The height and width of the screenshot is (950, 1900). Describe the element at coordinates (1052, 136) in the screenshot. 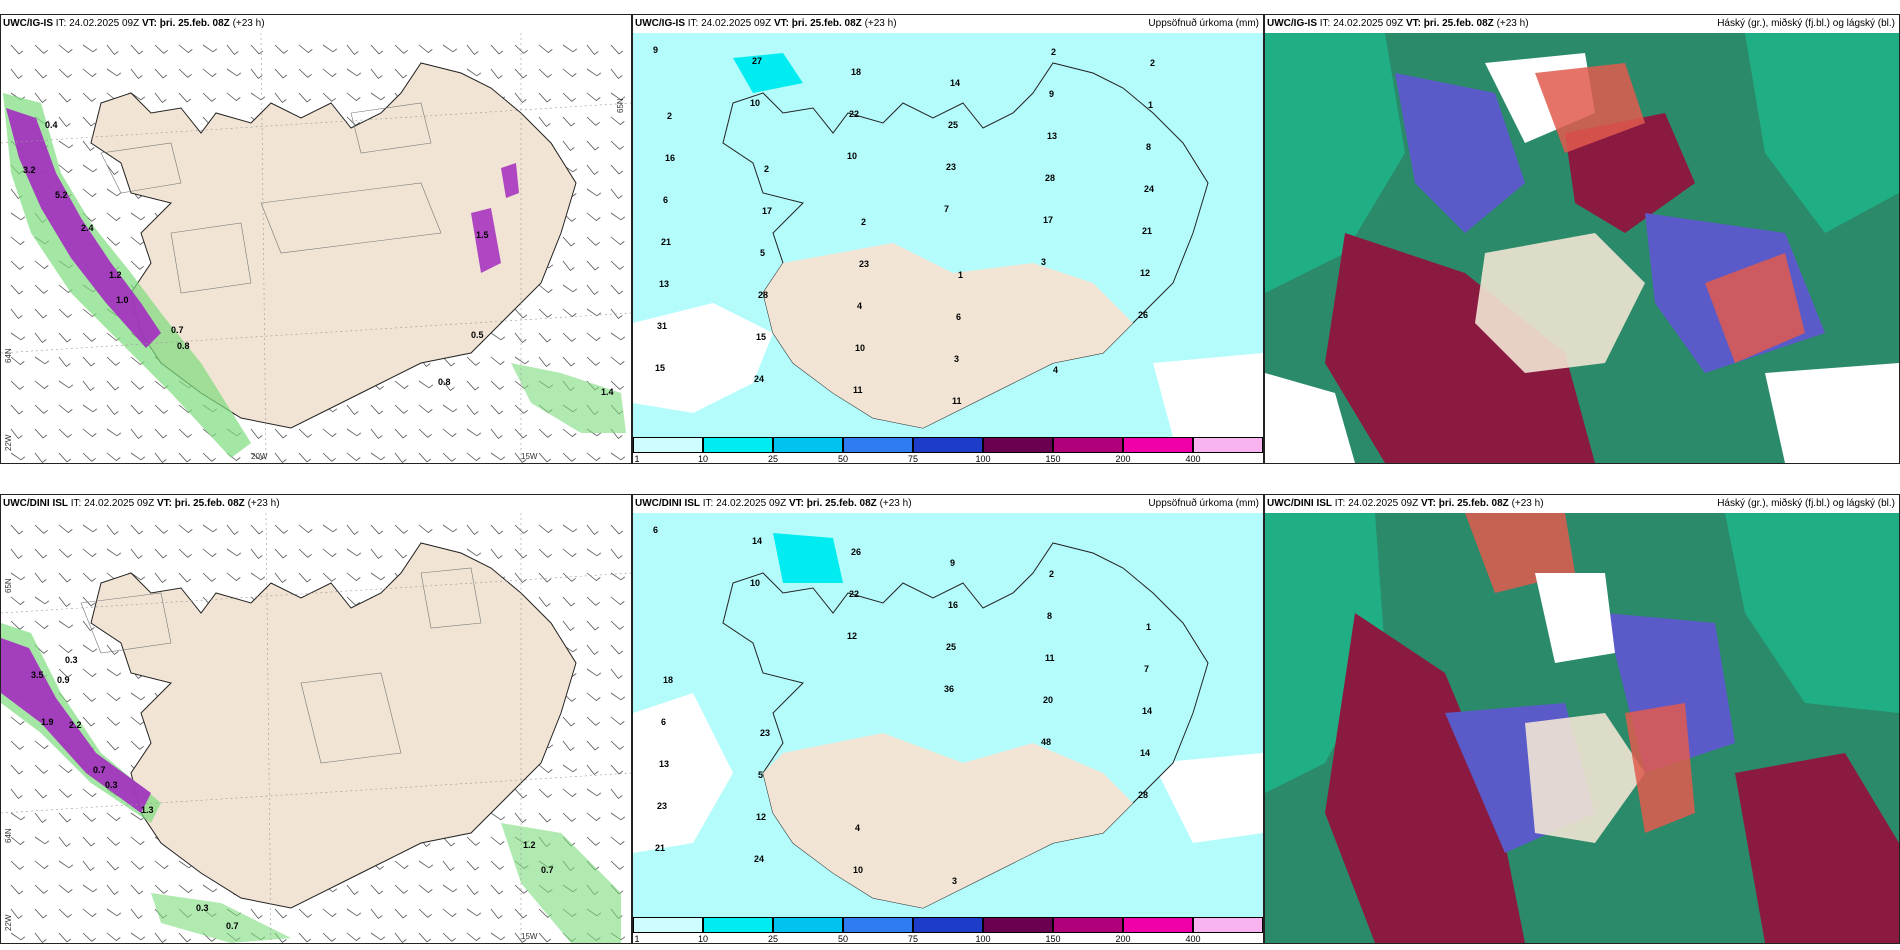

I see `precip-value: 13` at that location.